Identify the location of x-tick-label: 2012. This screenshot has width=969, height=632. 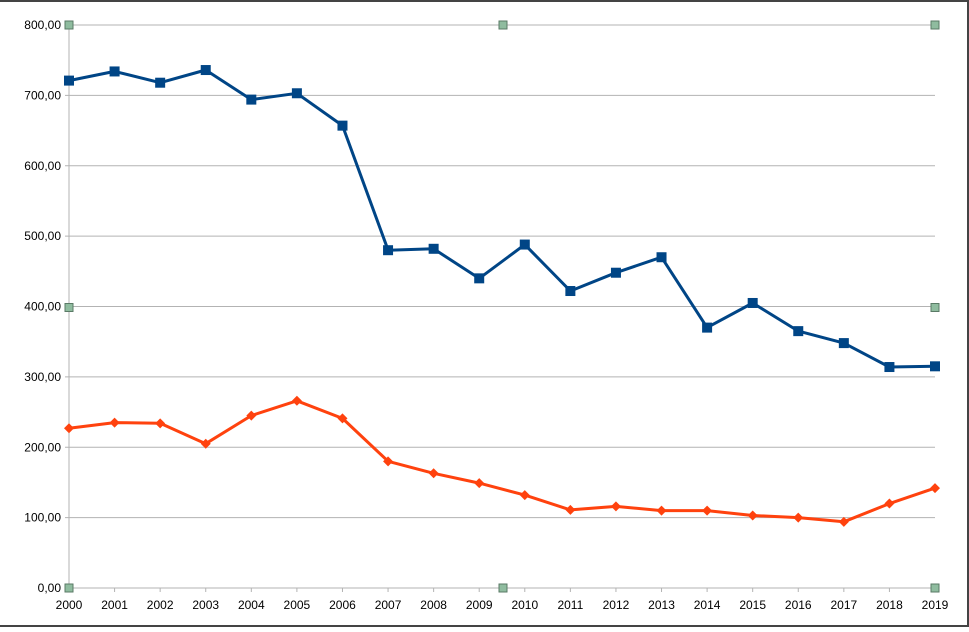
(616, 605).